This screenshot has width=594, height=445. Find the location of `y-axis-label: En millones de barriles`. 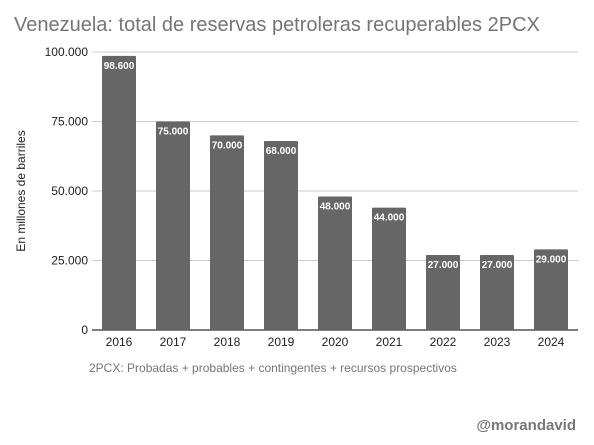

y-axis-label: En millones de barriles is located at coordinates (21, 190).